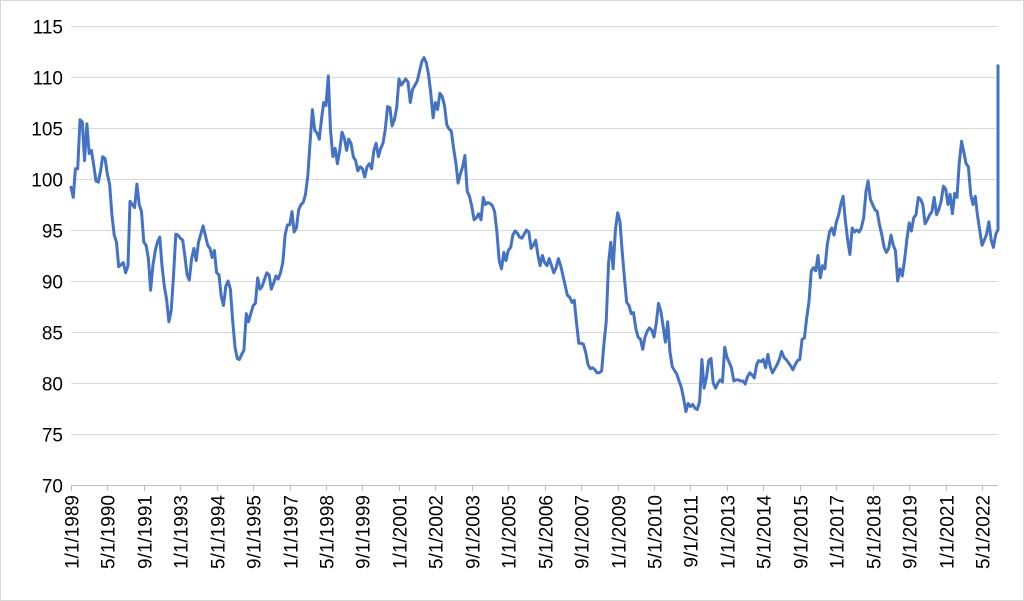  What do you see at coordinates (765, 532) in the screenshot?
I see `x-tick-label: 5/1/2014` at bounding box center [765, 532].